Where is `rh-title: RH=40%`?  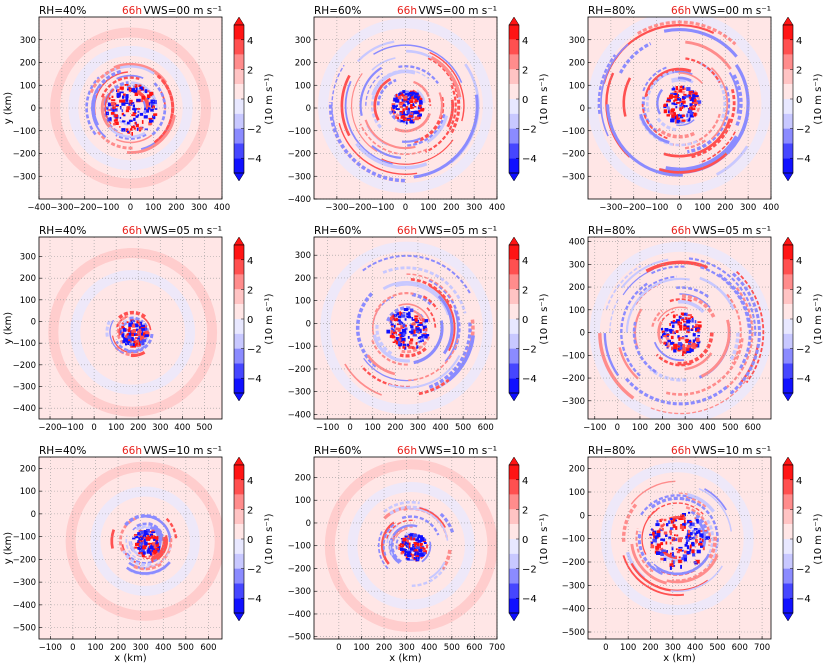
rh-title: RH=40% is located at coordinates (62, 11).